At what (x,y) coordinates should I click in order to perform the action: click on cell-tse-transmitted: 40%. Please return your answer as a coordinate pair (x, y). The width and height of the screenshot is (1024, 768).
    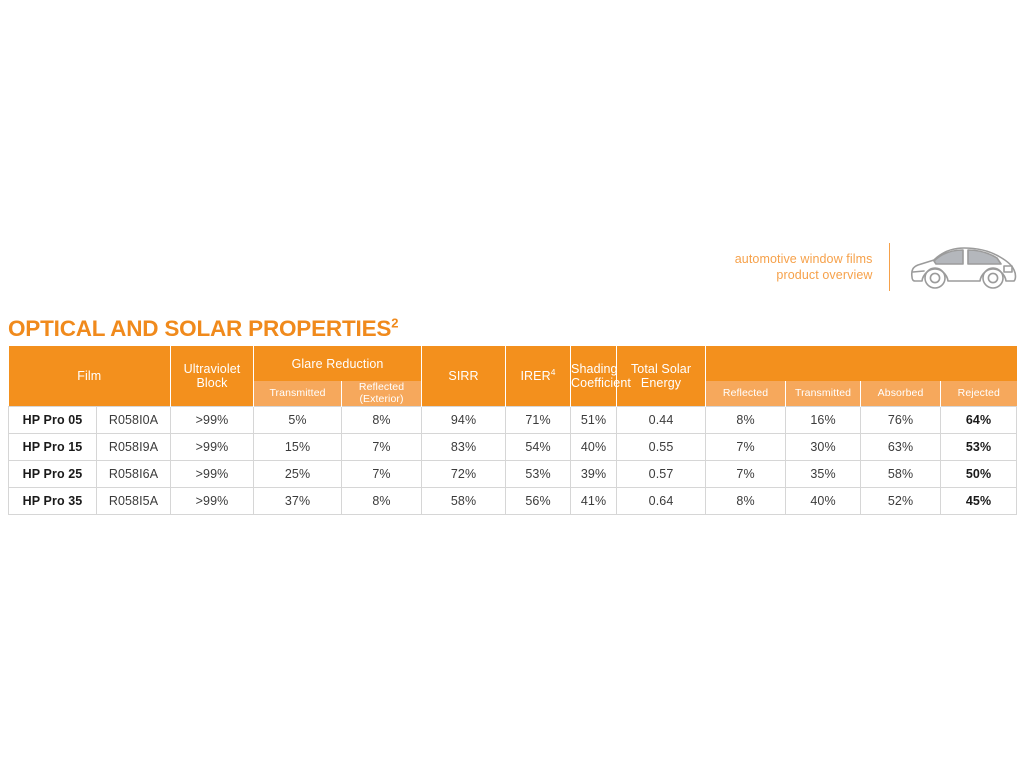
    Looking at the image, I should click on (823, 501).